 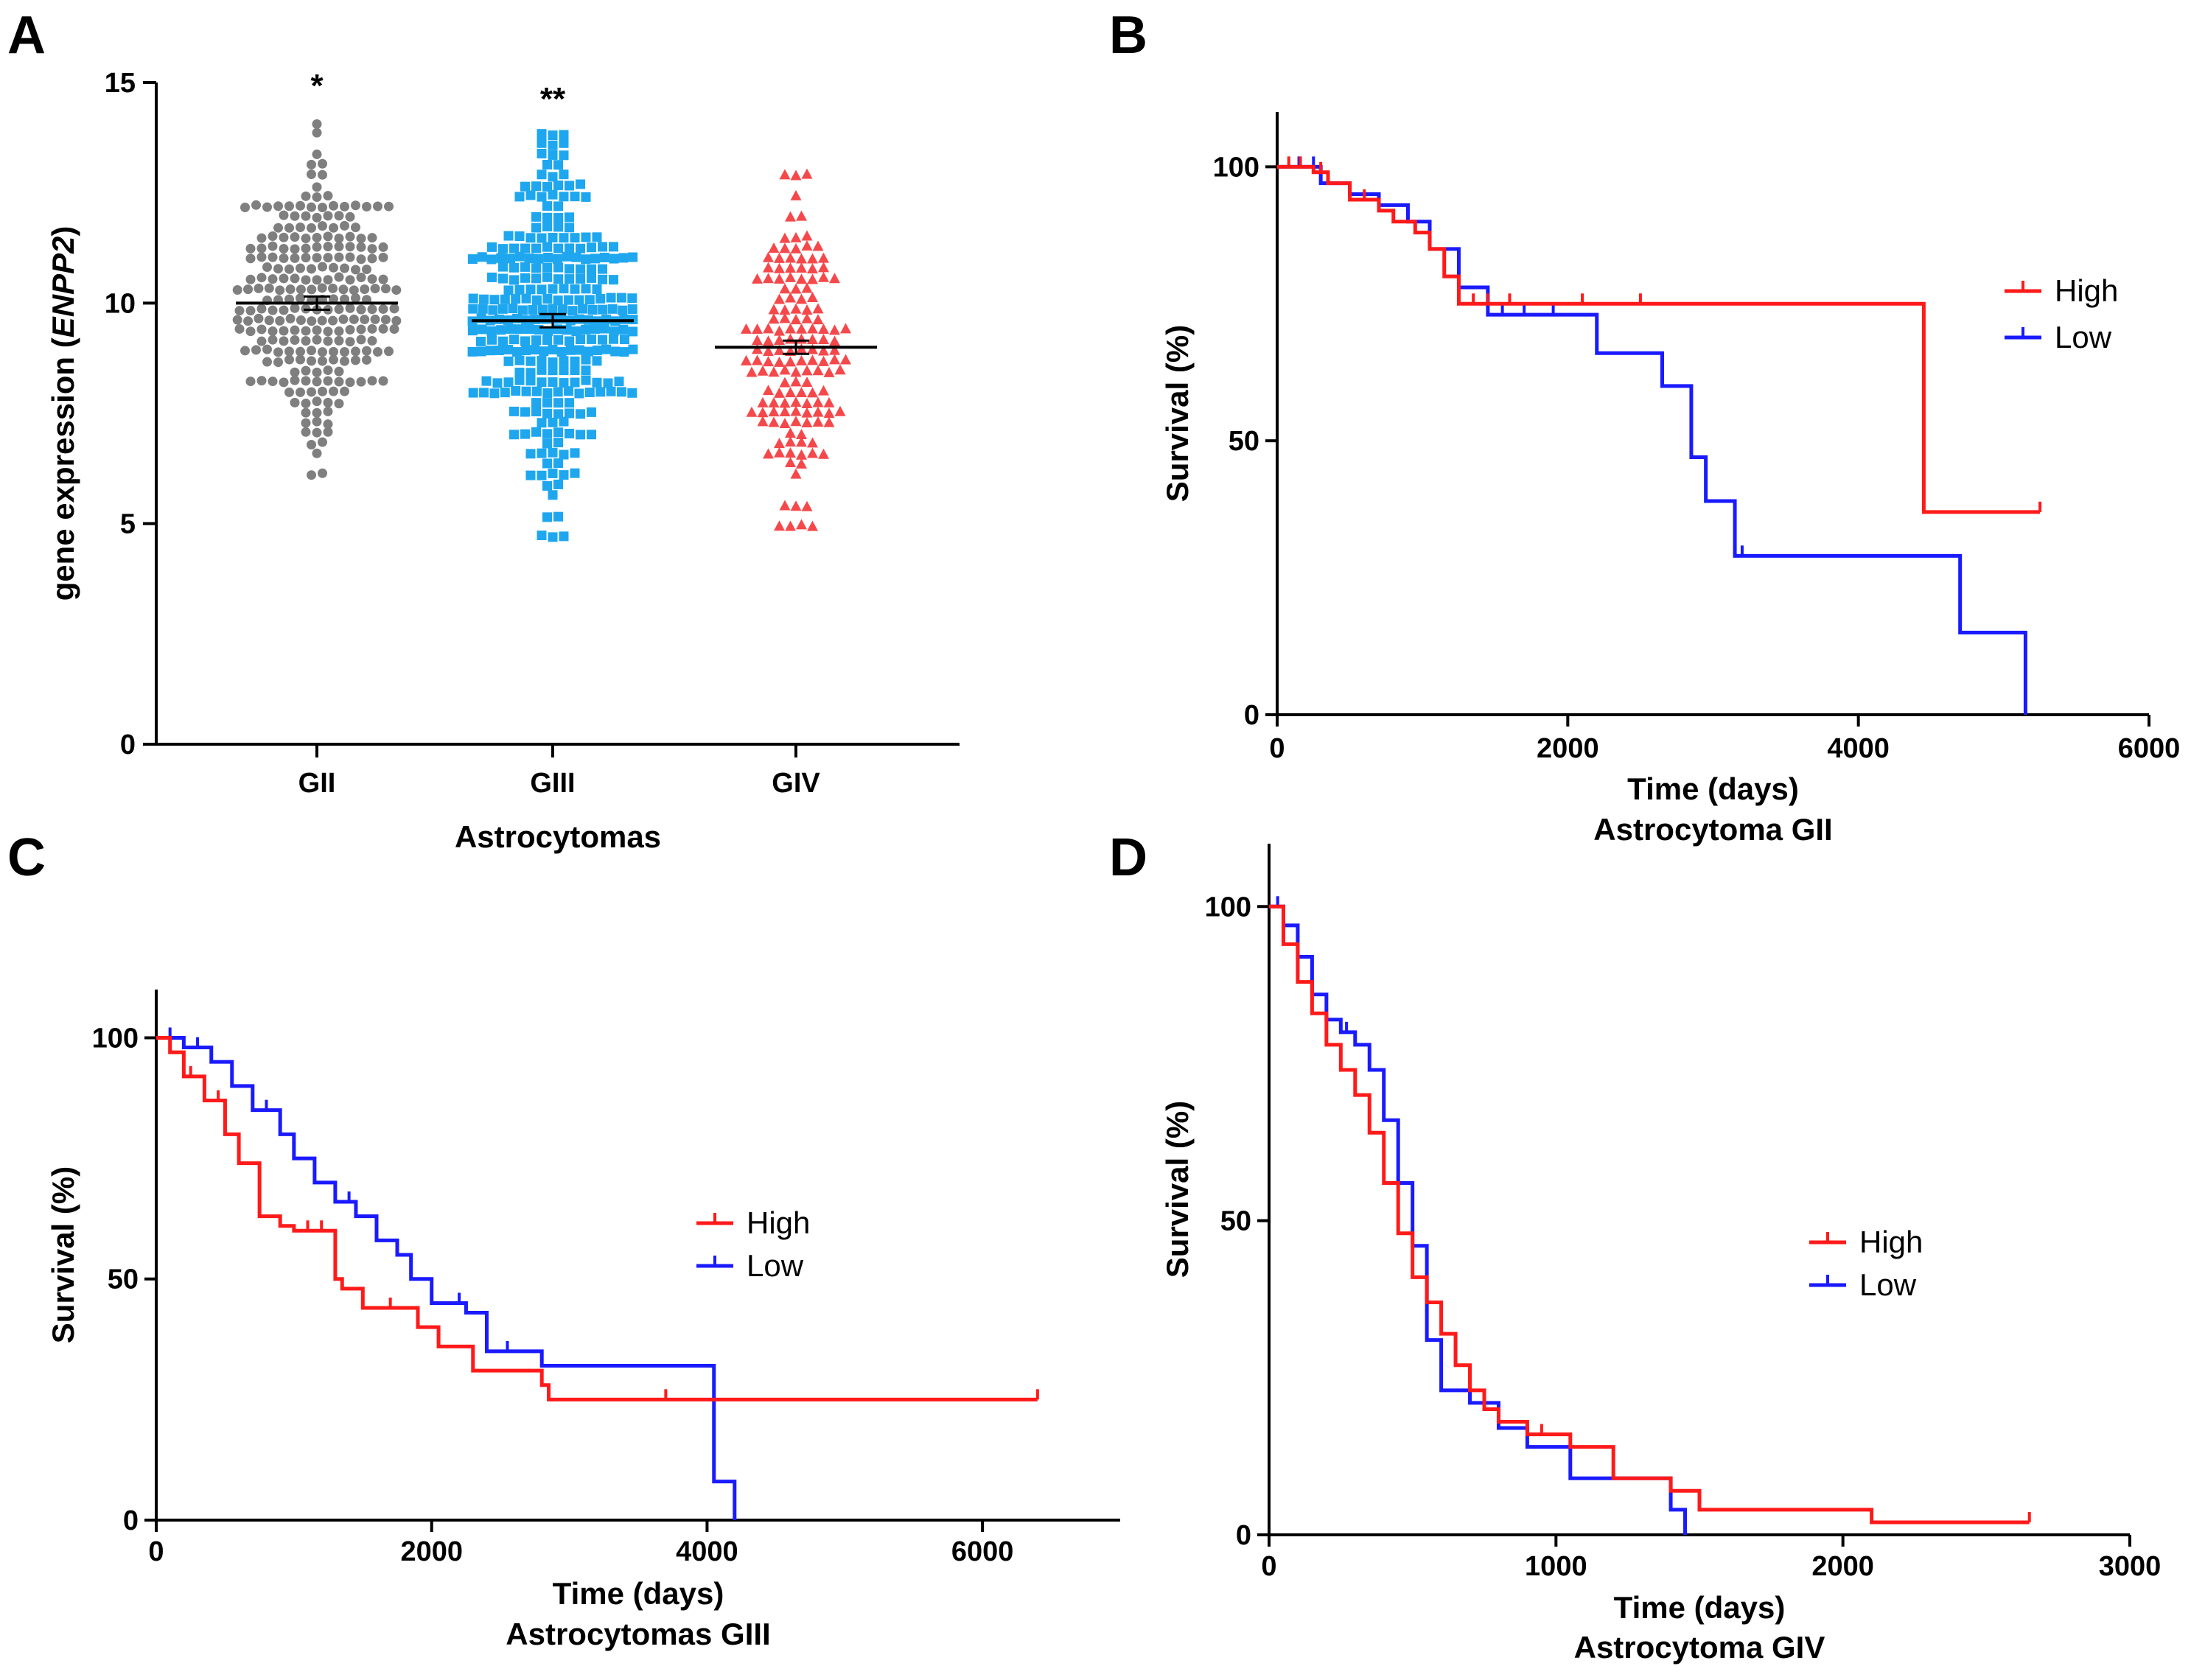 What do you see at coordinates (2058, 337) in the screenshot?
I see `legend-item-low: Low` at bounding box center [2058, 337].